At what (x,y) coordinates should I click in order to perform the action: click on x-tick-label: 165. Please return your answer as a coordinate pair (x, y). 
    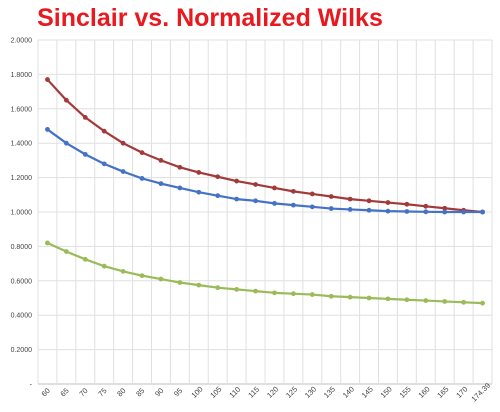
    Looking at the image, I should click on (442, 392).